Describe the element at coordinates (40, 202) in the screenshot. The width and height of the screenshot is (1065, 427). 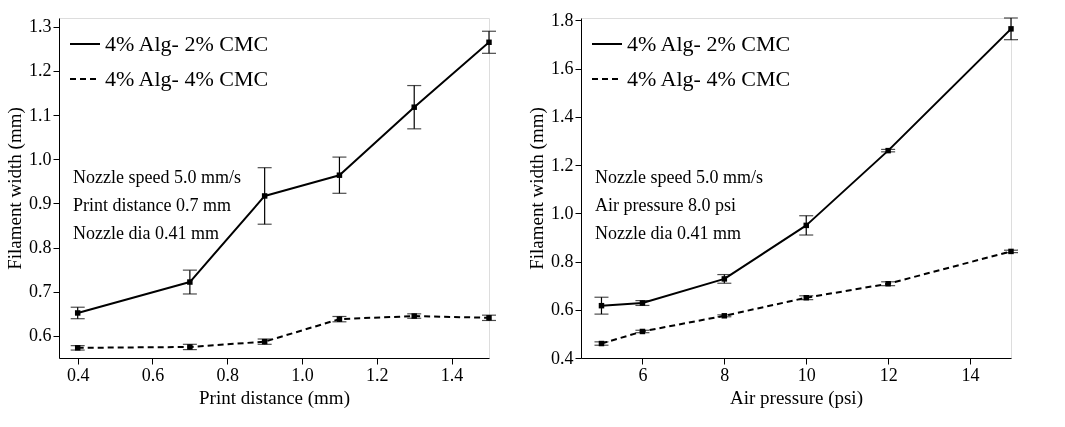
I see `y-tick-label: 0.9` at that location.